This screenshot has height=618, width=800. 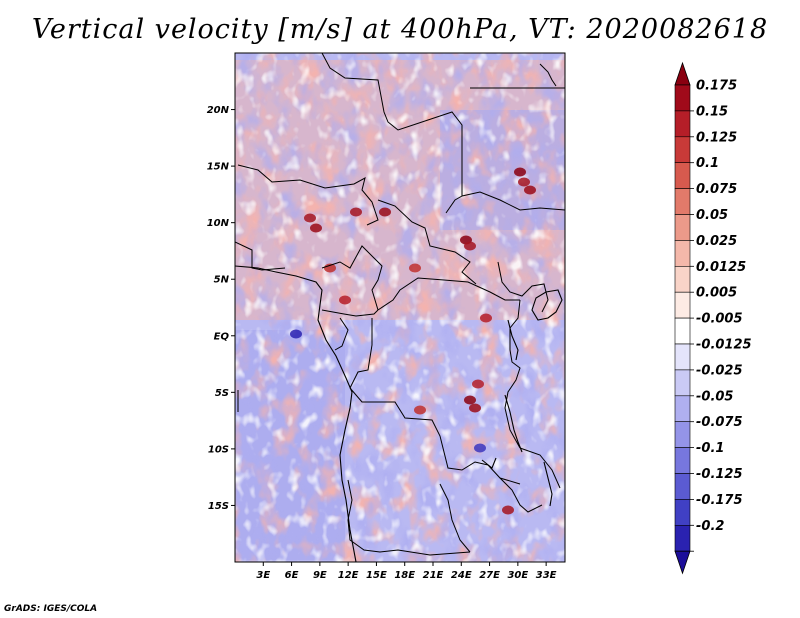 I want to click on grads-credit: GrADS: IGES/COLA, so click(x=51, y=609).